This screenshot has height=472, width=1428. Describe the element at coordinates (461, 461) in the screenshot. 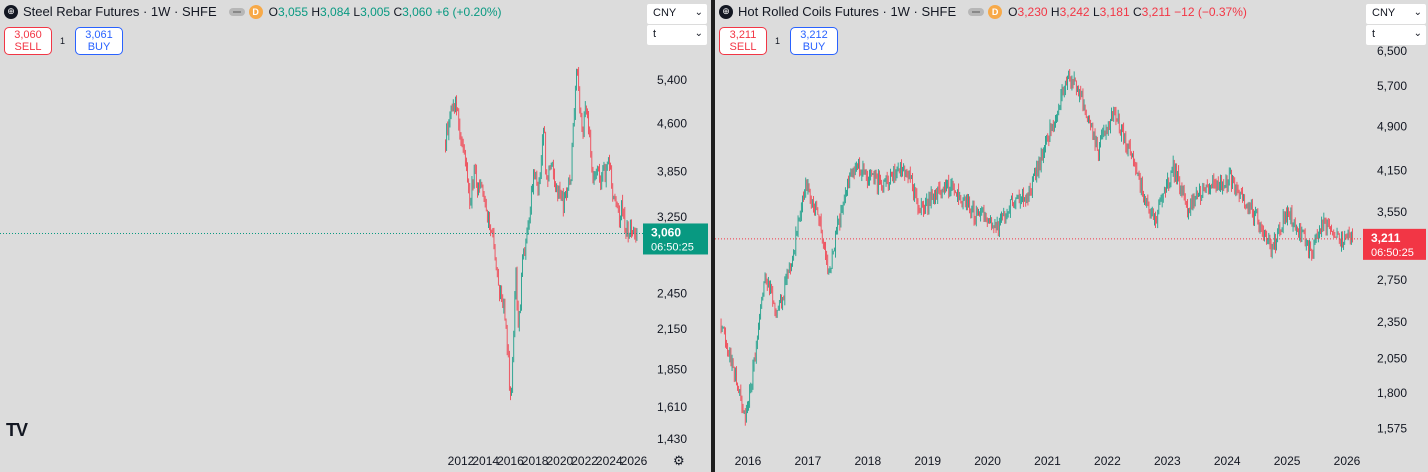

I see `x-tick-label: 2012` at that location.